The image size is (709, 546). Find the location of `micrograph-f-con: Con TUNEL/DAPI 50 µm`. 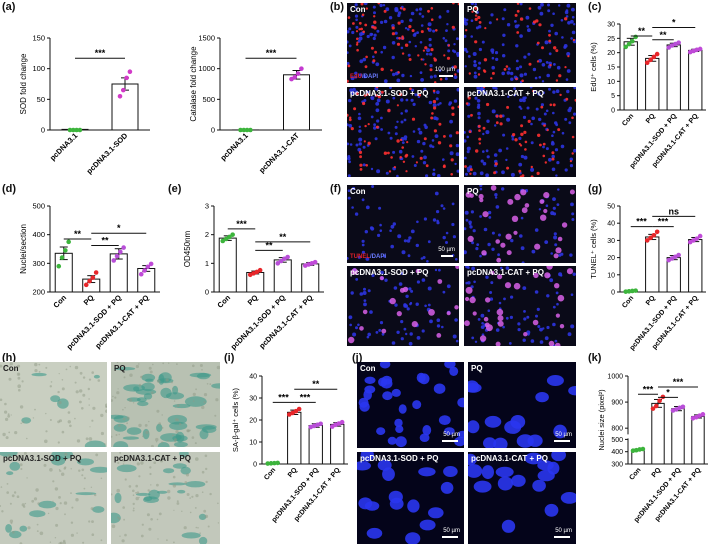

micrograph-f-con: Con TUNEL/DAPI 50 µm is located at coordinates (403, 224).